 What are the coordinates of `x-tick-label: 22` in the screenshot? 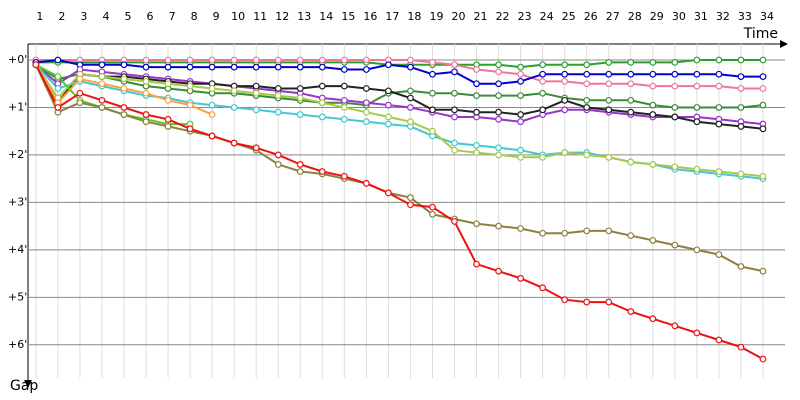 It's located at (503, 16).